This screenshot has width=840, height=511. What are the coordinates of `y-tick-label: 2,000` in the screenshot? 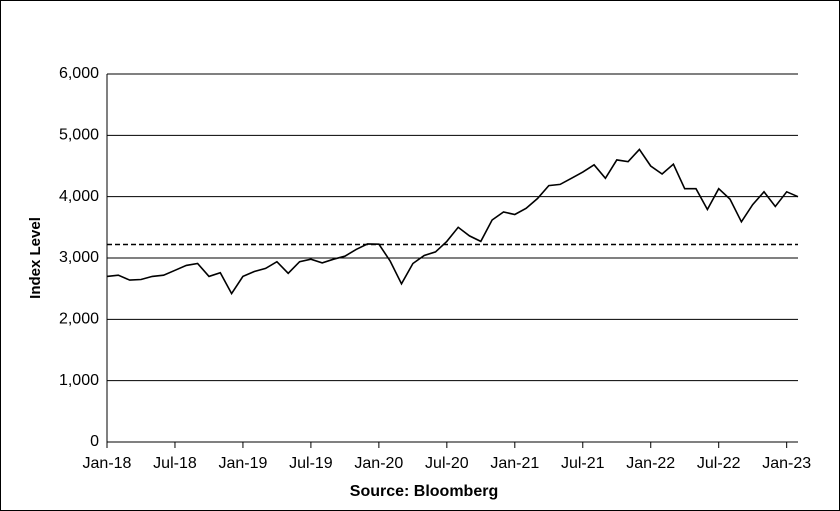 It's located at (79, 319).